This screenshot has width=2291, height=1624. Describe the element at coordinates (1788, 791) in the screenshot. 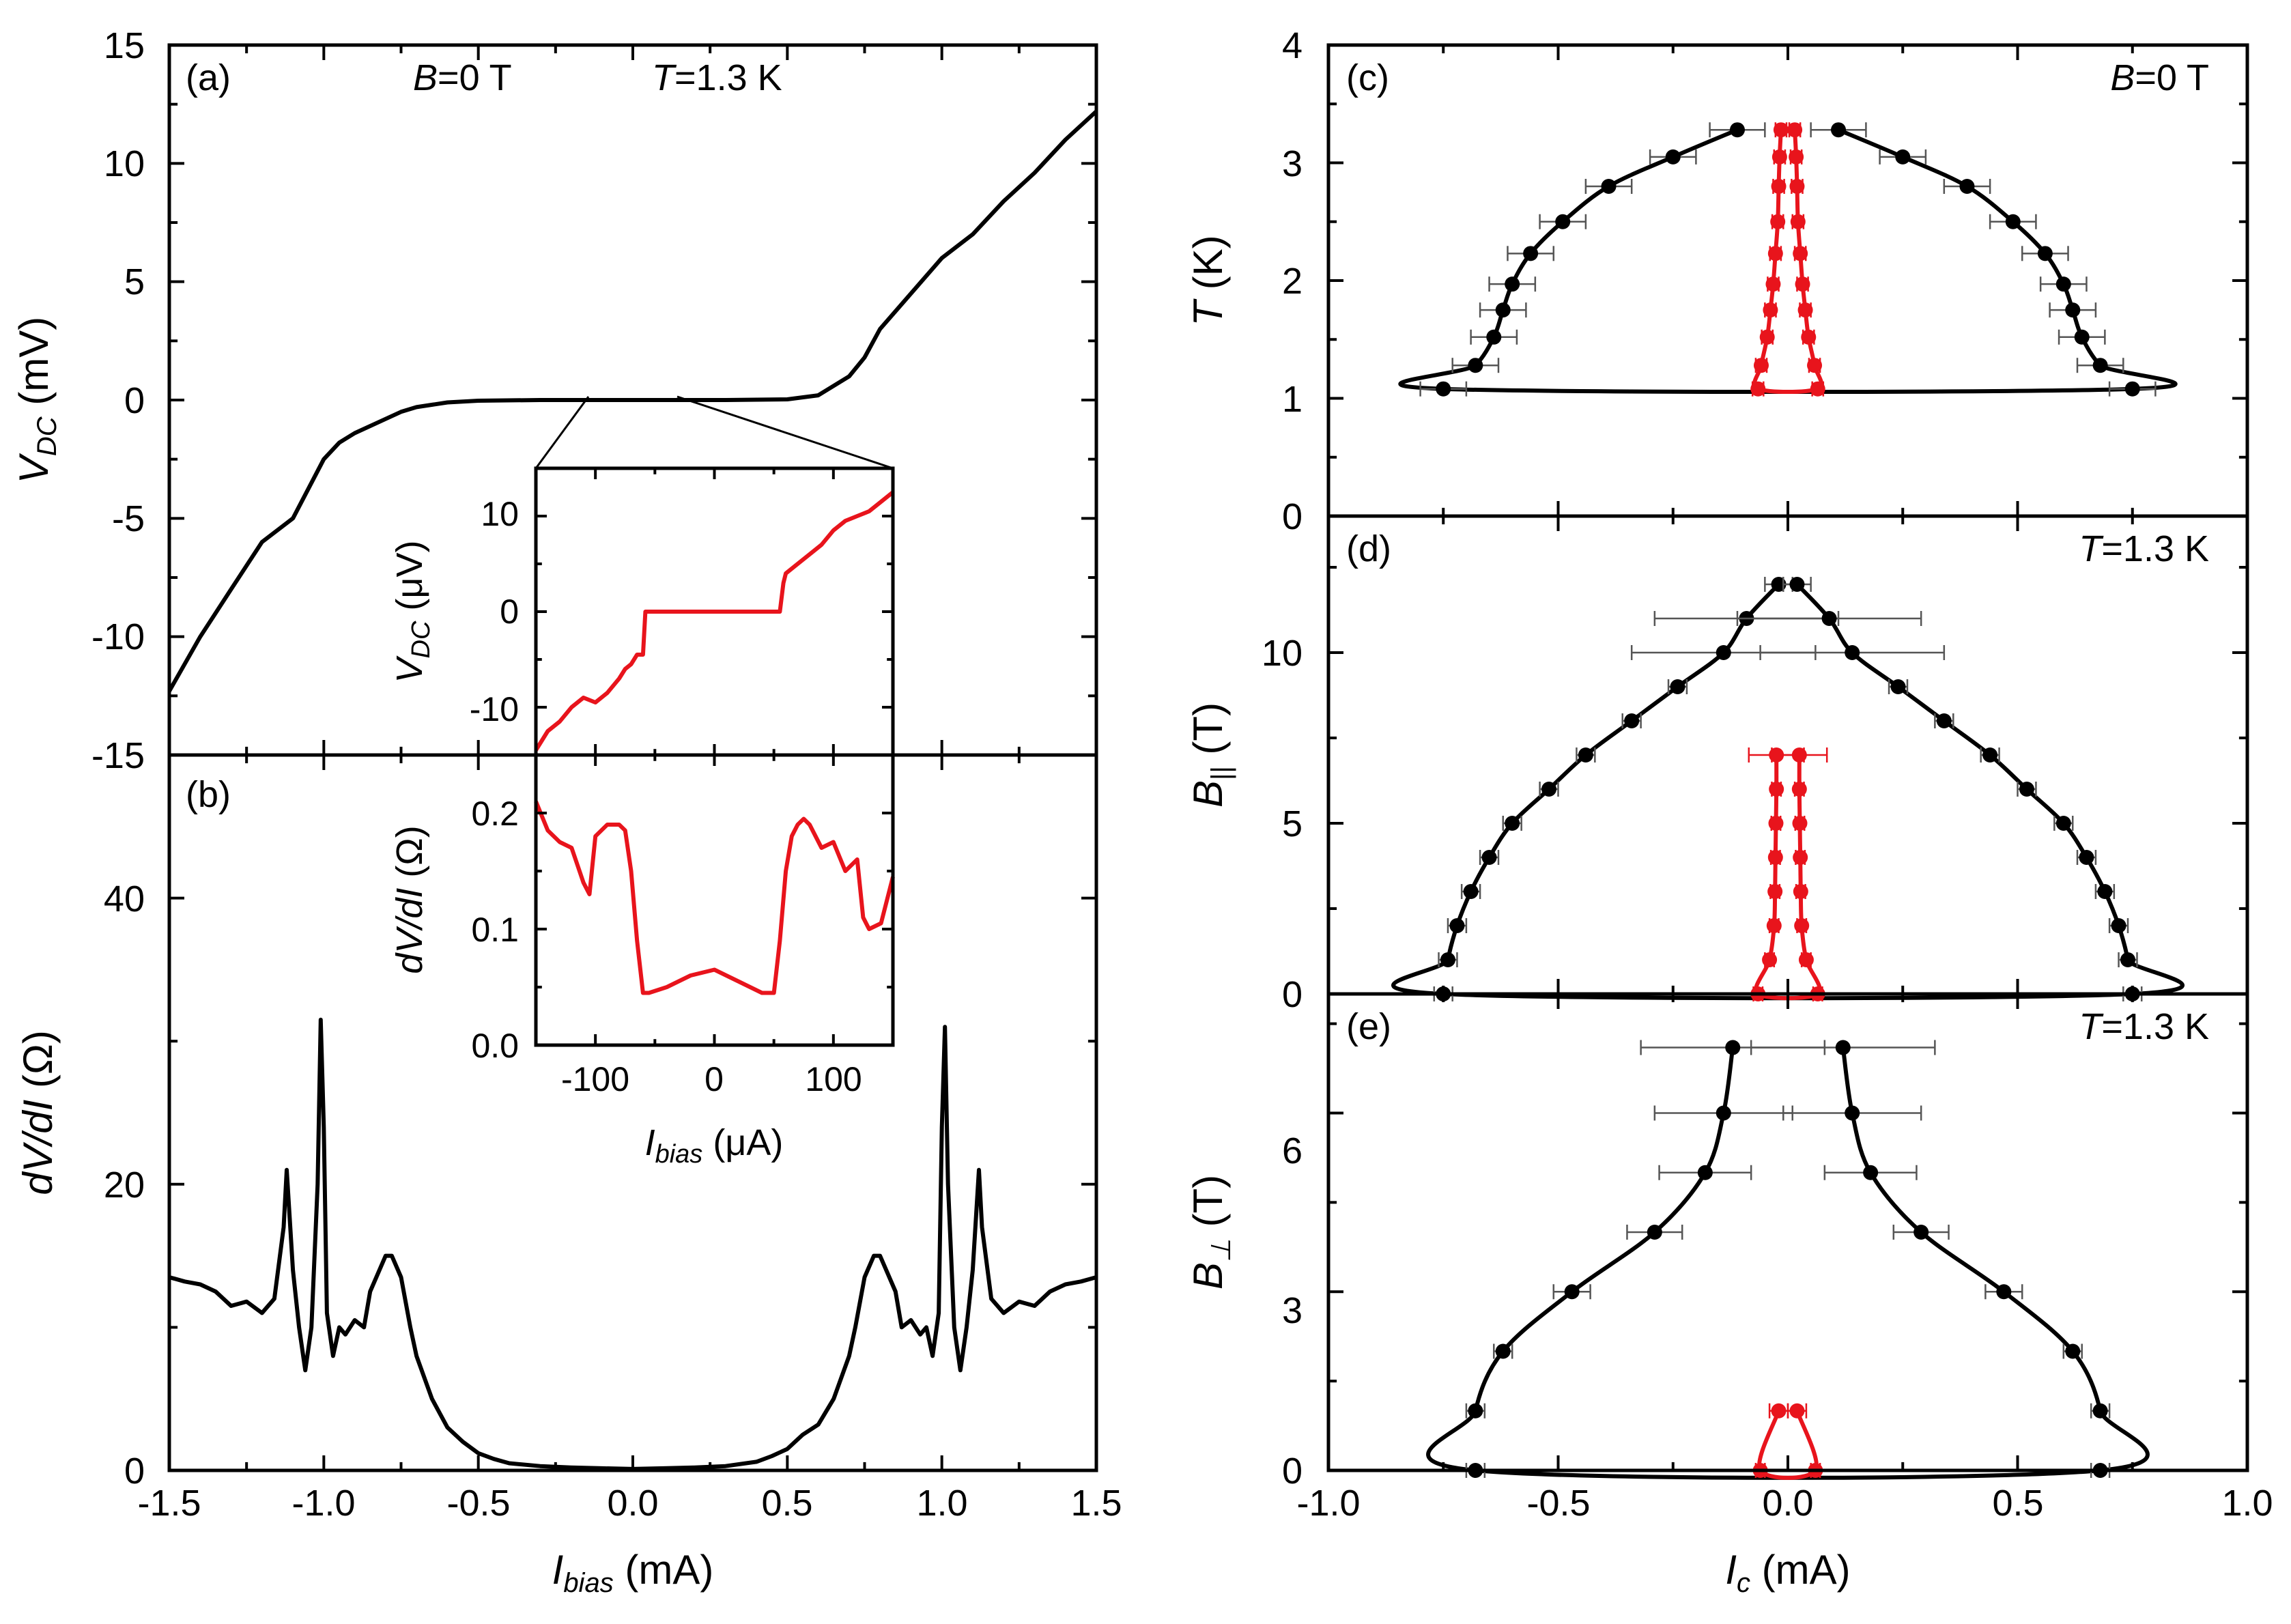

I see `panel-d-black-fit-curve` at that location.